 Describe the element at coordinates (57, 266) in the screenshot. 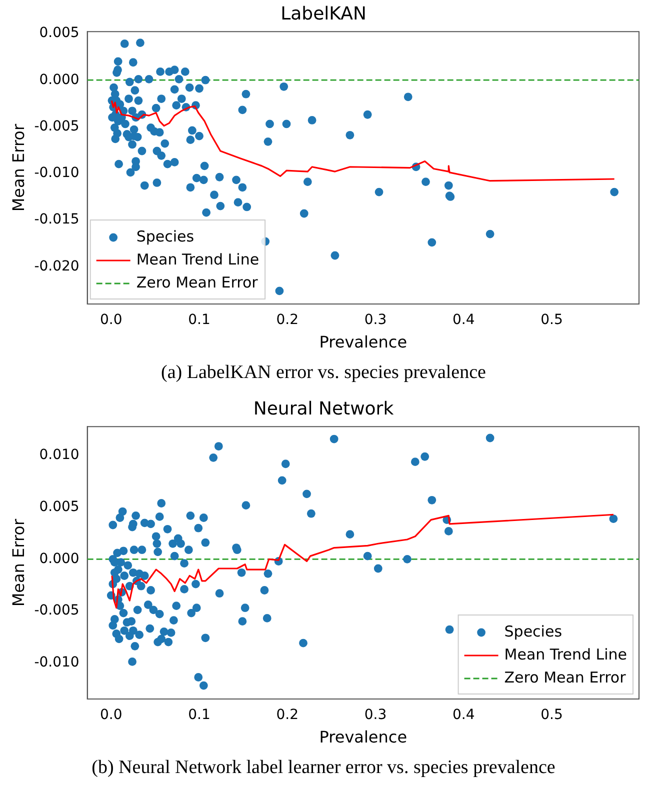

I see `y-tick-label: -0.020` at that location.